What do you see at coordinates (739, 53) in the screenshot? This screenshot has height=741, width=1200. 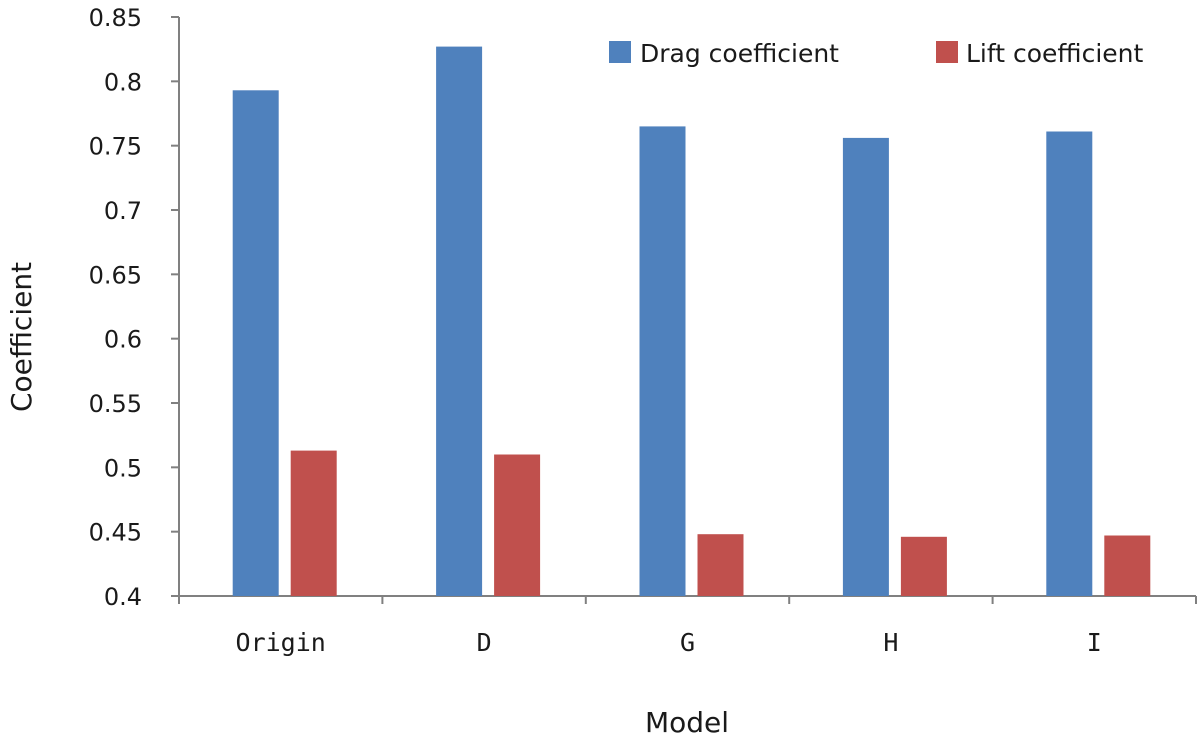 I see `legend-label-drag: Drag coefficient` at bounding box center [739, 53].